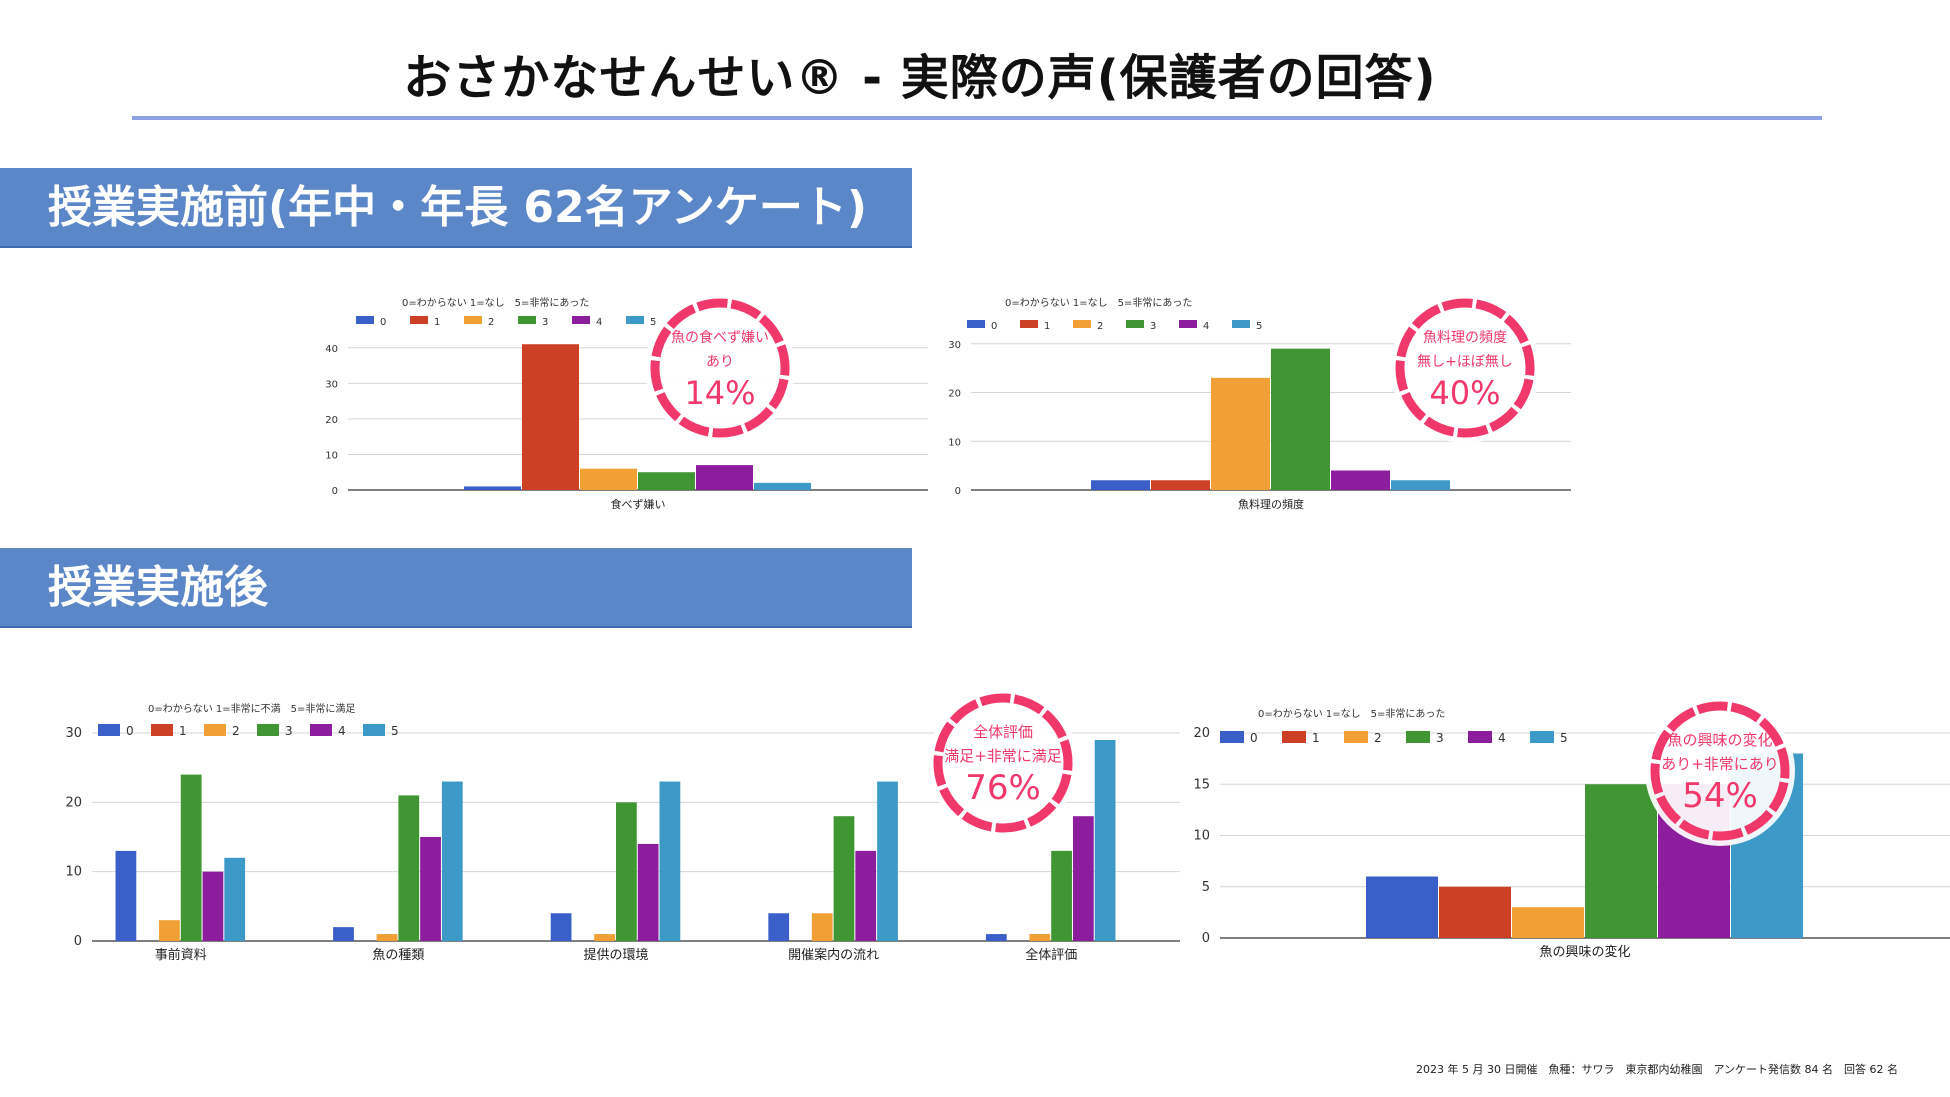 This screenshot has height=1097, width=1950. What do you see at coordinates (456, 588) in the screenshot?
I see `section-banner-after: 授業実施後` at bounding box center [456, 588].